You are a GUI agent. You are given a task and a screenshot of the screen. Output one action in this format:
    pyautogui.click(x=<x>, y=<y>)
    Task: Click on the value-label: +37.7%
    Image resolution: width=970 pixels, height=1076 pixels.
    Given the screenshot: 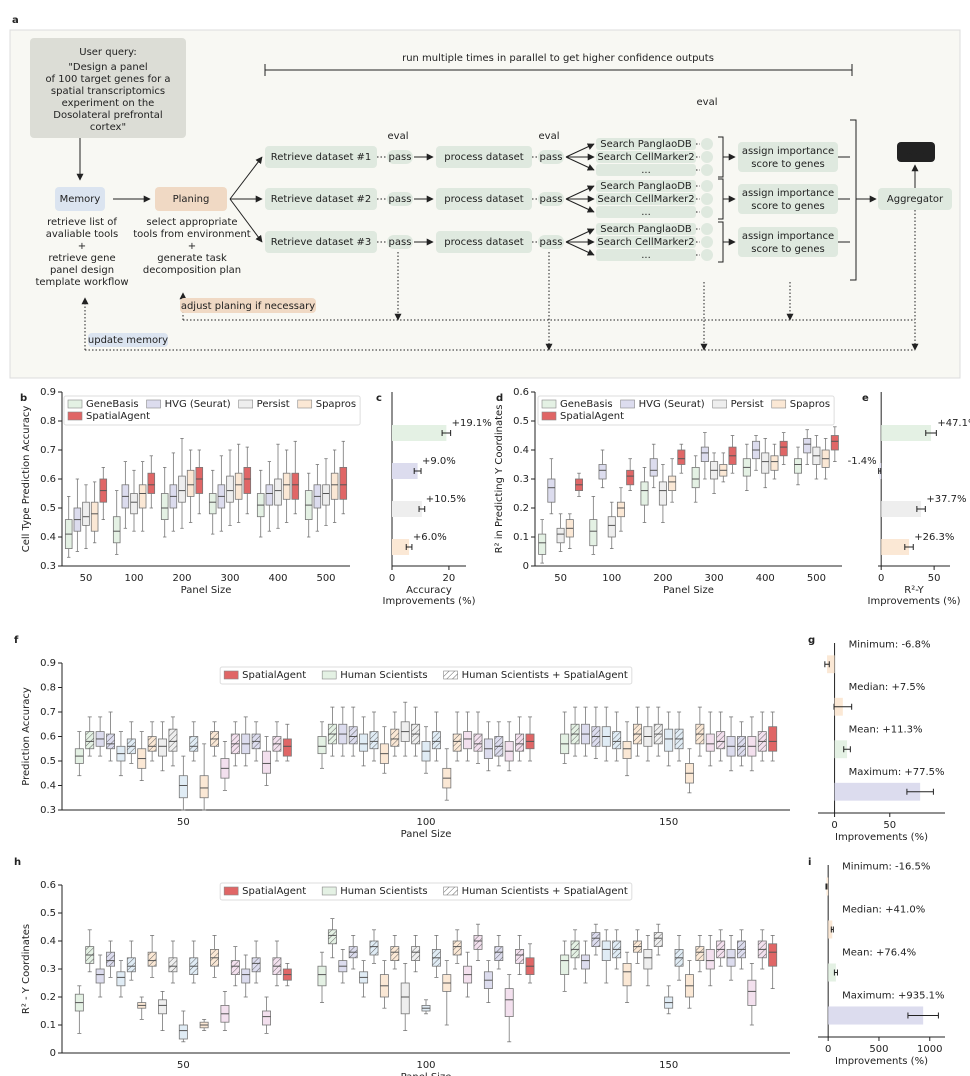 What is the action you would take?
    pyautogui.click(x=946, y=499)
    